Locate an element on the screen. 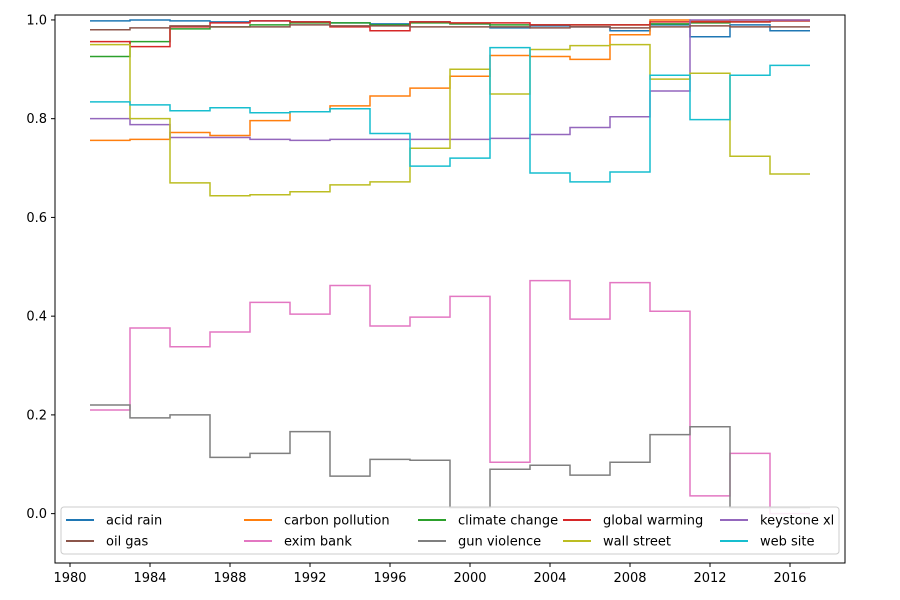 This screenshot has height=600, width=900. y-tick-label: 1.0 is located at coordinates (36, 20).